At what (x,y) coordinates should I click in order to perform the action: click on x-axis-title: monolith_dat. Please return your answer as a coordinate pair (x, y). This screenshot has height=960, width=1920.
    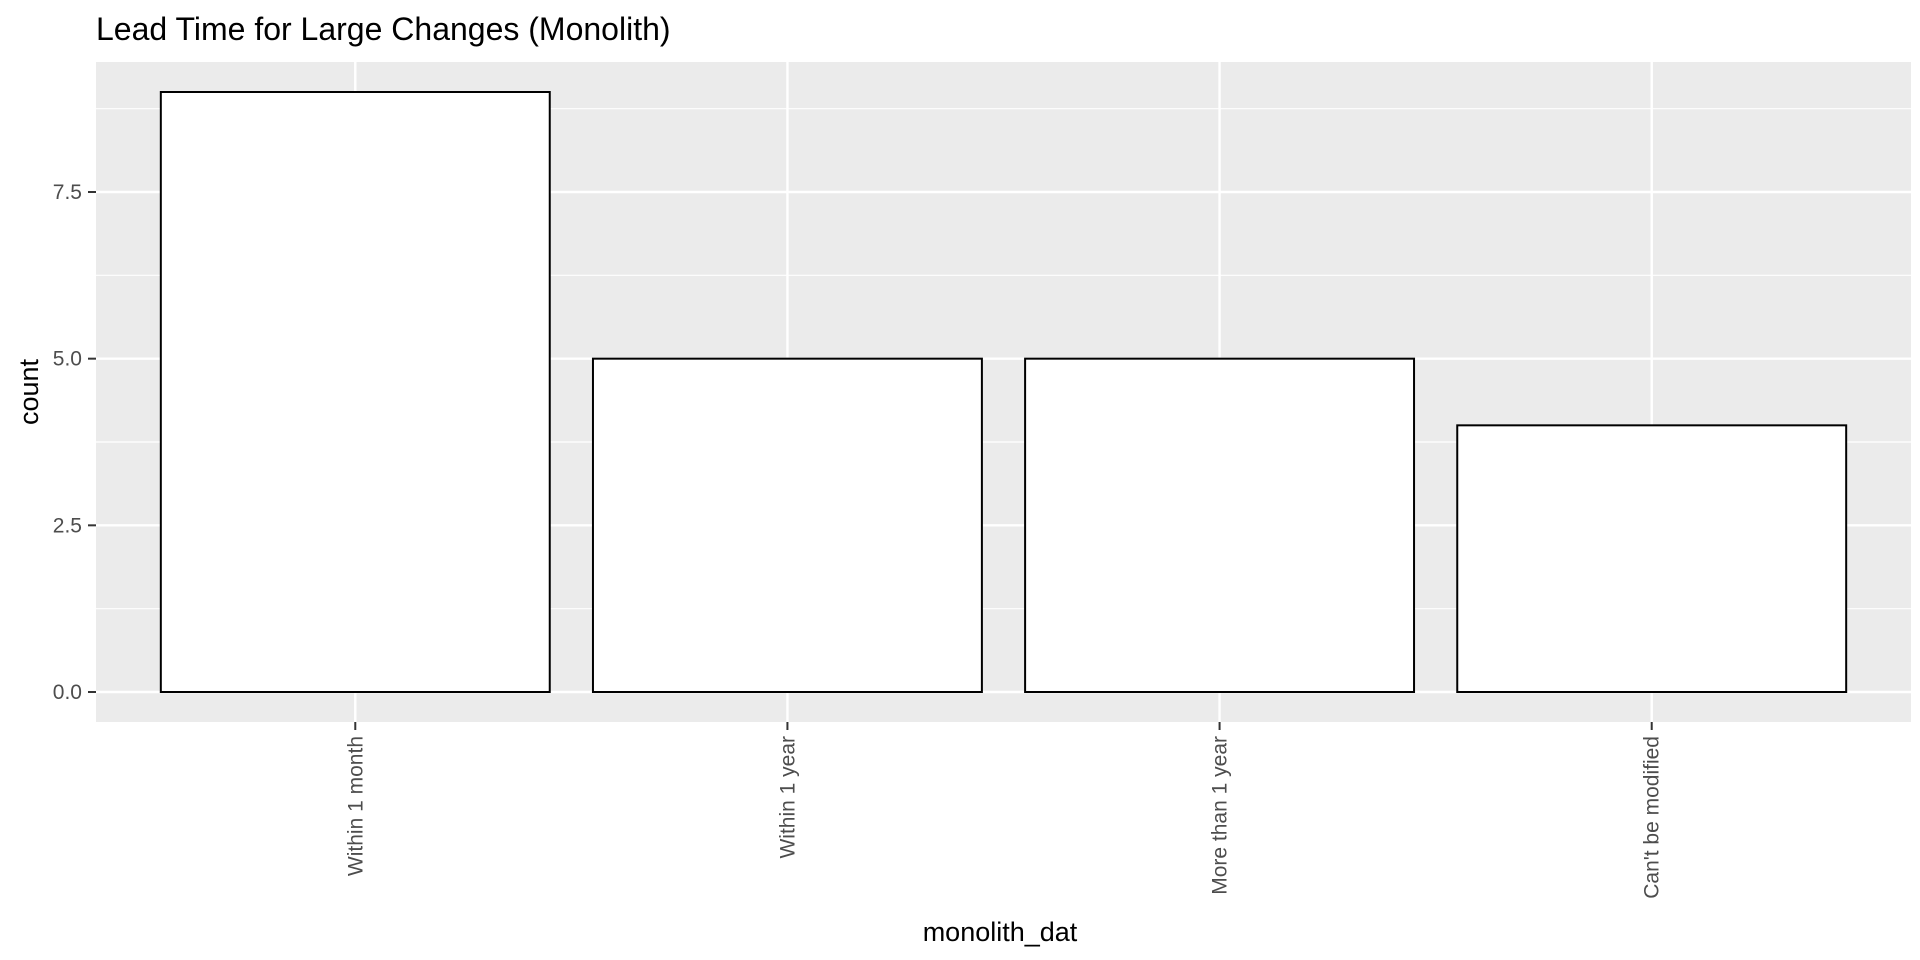
    Looking at the image, I should click on (1000, 932).